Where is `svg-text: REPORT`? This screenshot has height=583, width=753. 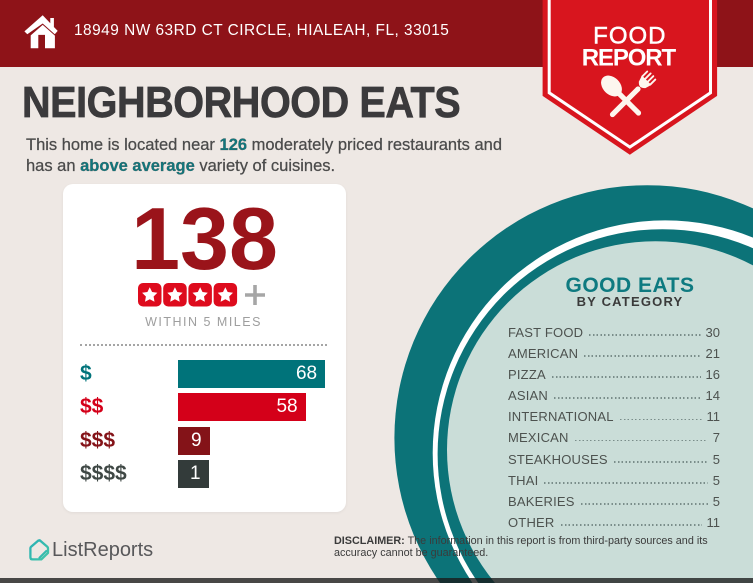
svg-text: REPORT is located at coordinates (629, 58).